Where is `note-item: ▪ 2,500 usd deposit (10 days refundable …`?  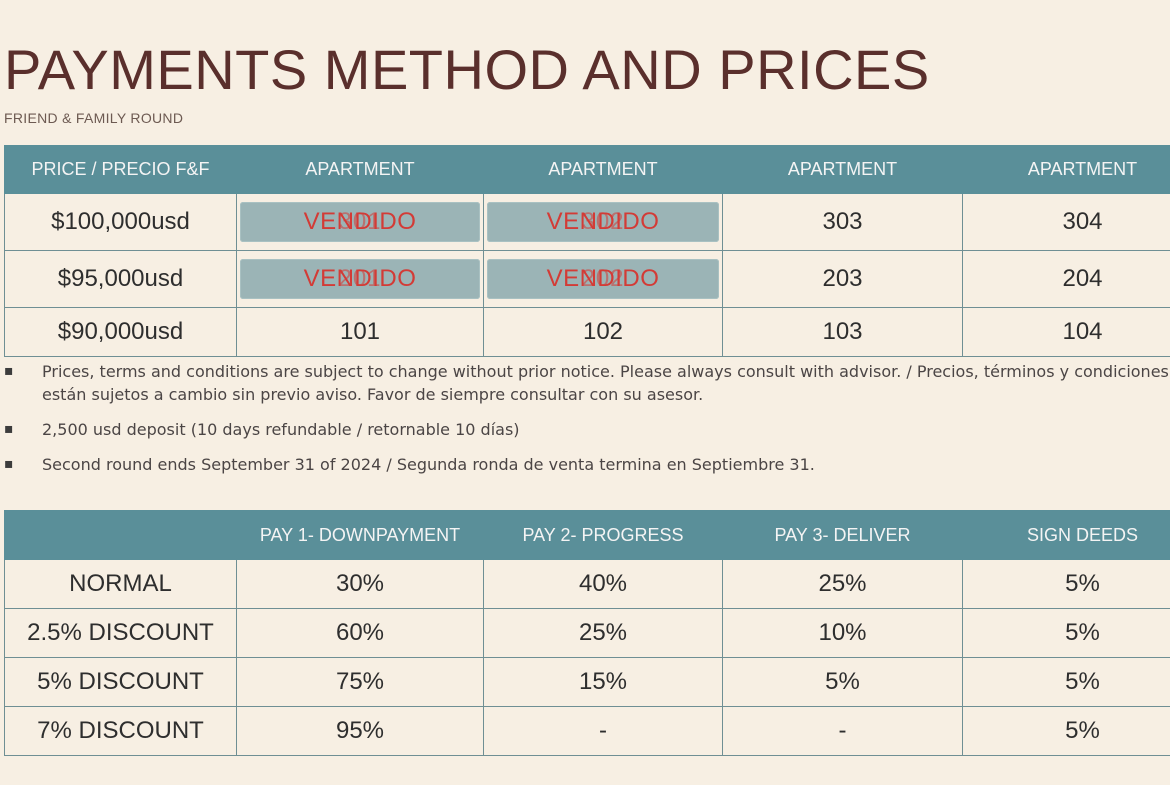
note-item: ▪ 2,500 usd deposit (10 days refundable … is located at coordinates (585, 429).